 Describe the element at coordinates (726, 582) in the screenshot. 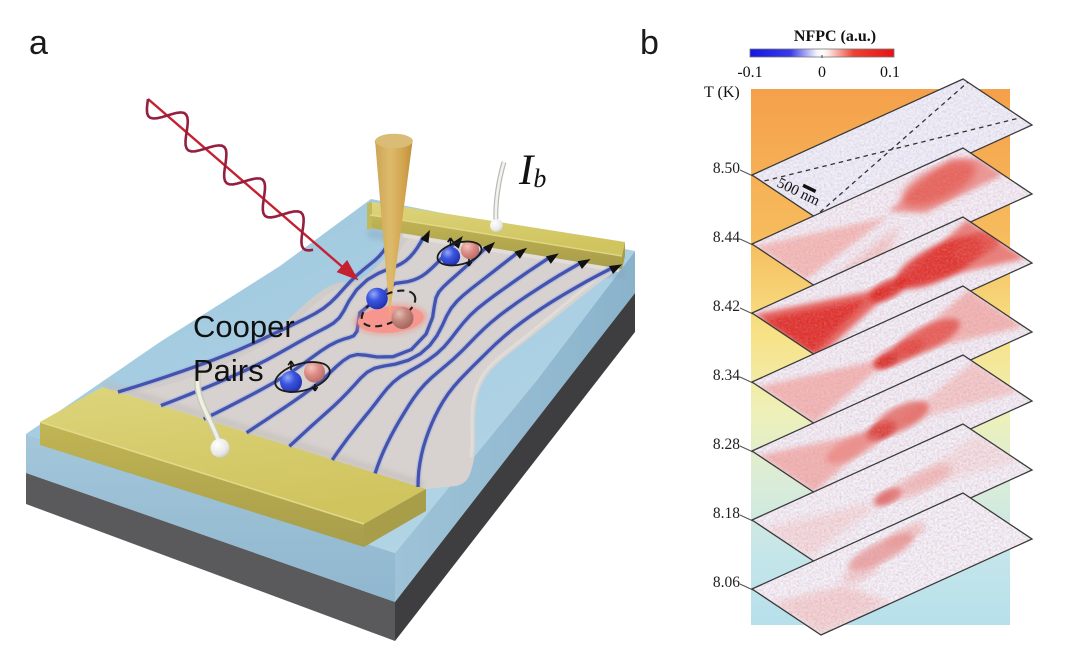

I see `svg-text: 8.06` at that location.